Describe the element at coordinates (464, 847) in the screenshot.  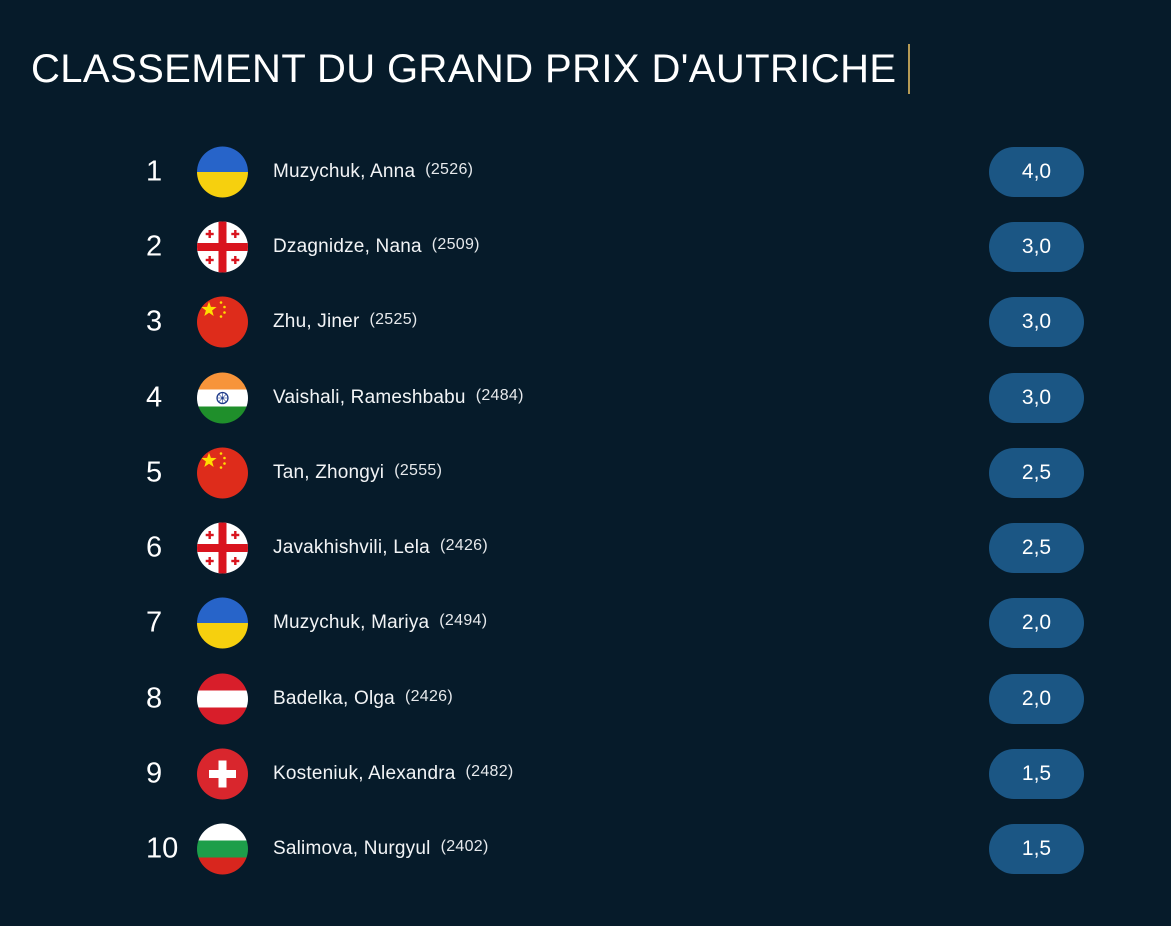
I see `player-rating: (2402)` at that location.